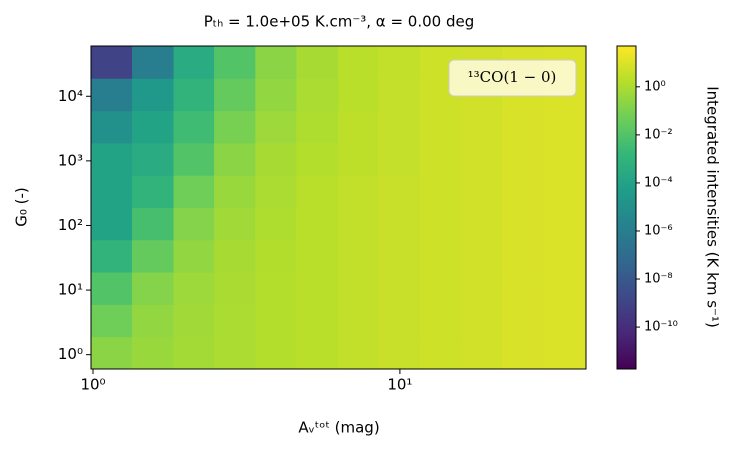 The width and height of the screenshot is (734, 451). Describe the element at coordinates (713, 207) in the screenshot. I see `colorbar-label: Integrated intensities (K km s⁻¹)` at that location.